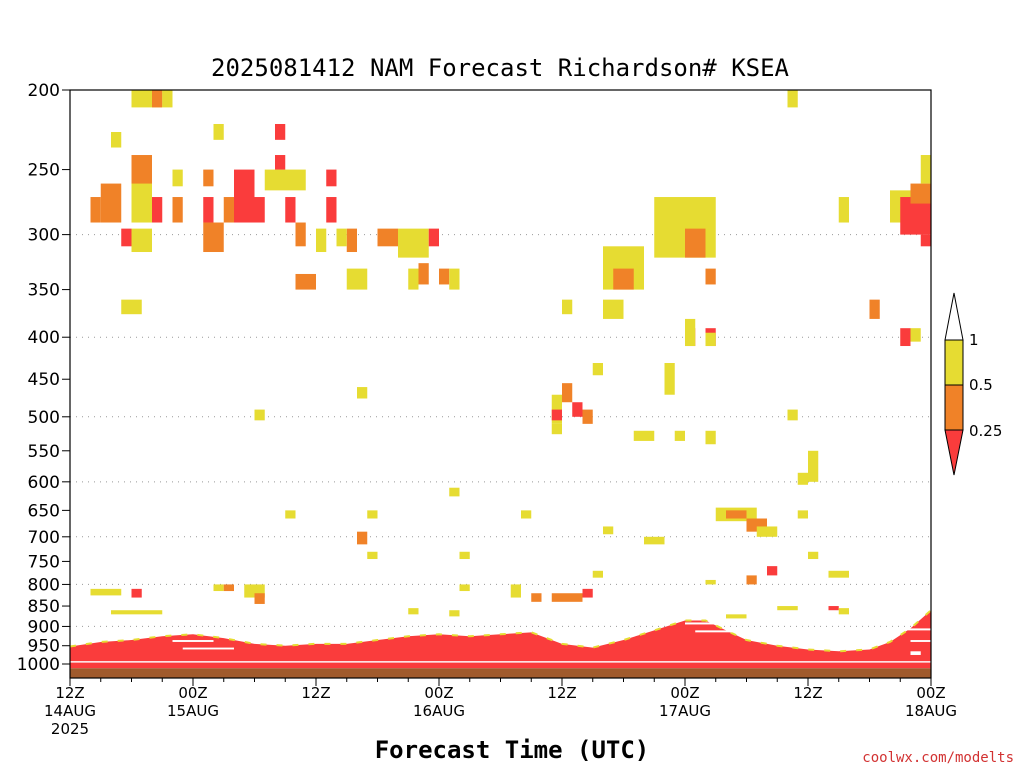  What do you see at coordinates (985, 431) in the screenshot?
I see `colorbar-label: 0.25` at bounding box center [985, 431].